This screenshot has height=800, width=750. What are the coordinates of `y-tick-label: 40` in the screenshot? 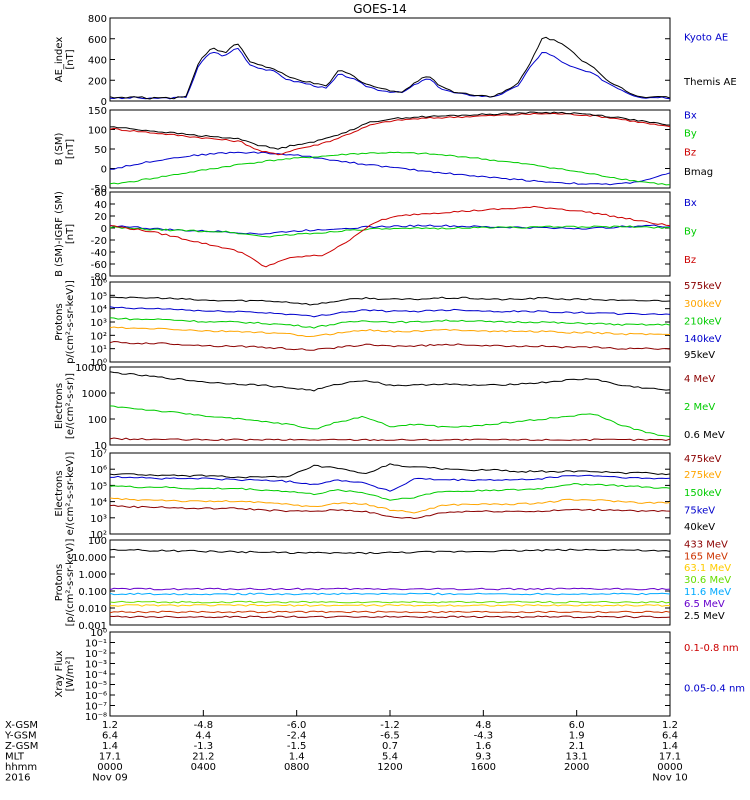 It's located at (100, 205).